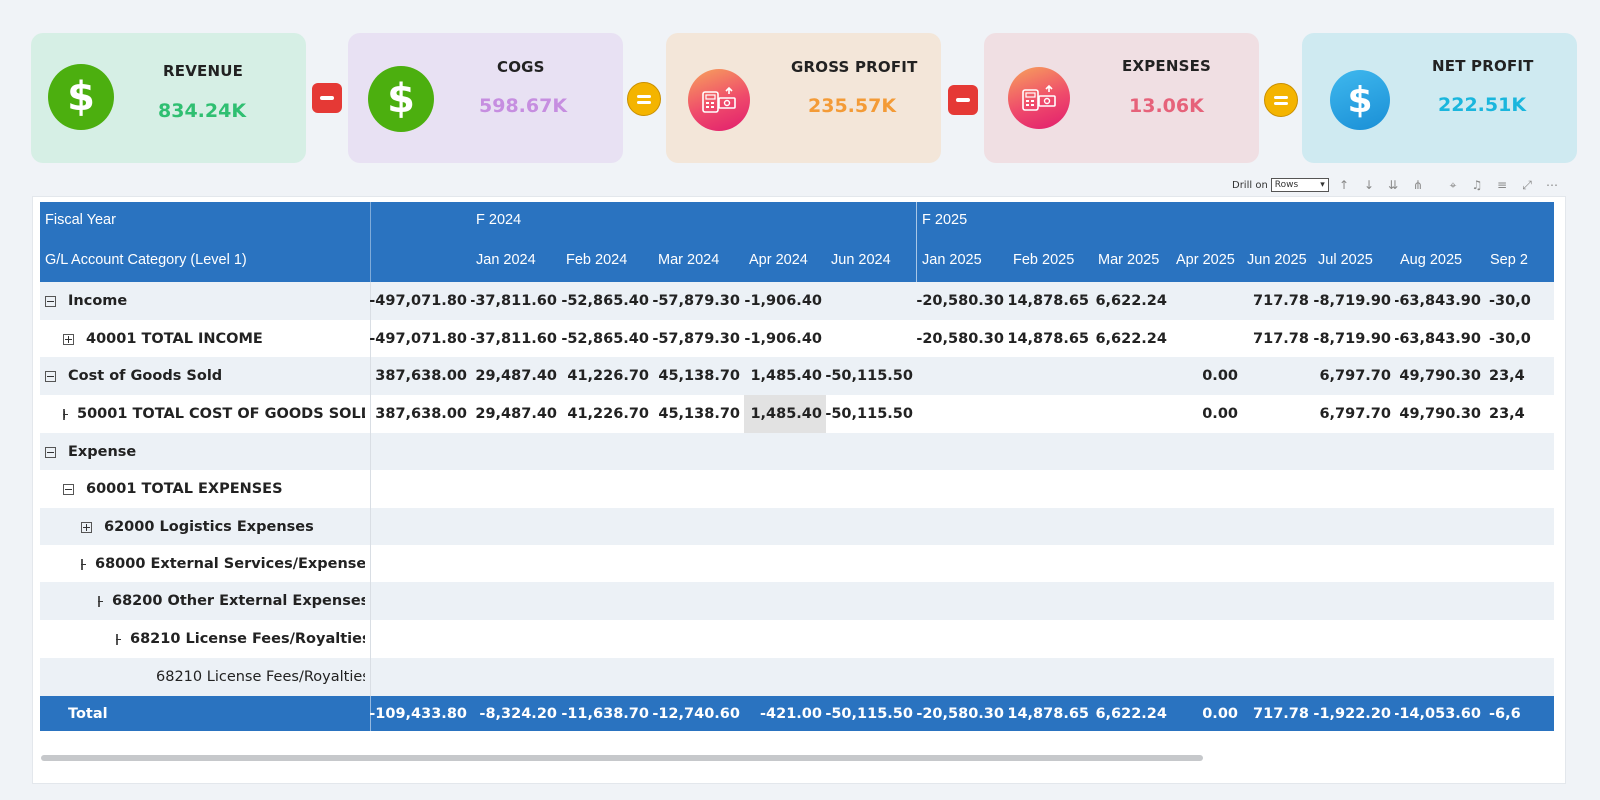 The image size is (1600, 800). I want to click on month-header: Feb 2025, so click(1044, 259).